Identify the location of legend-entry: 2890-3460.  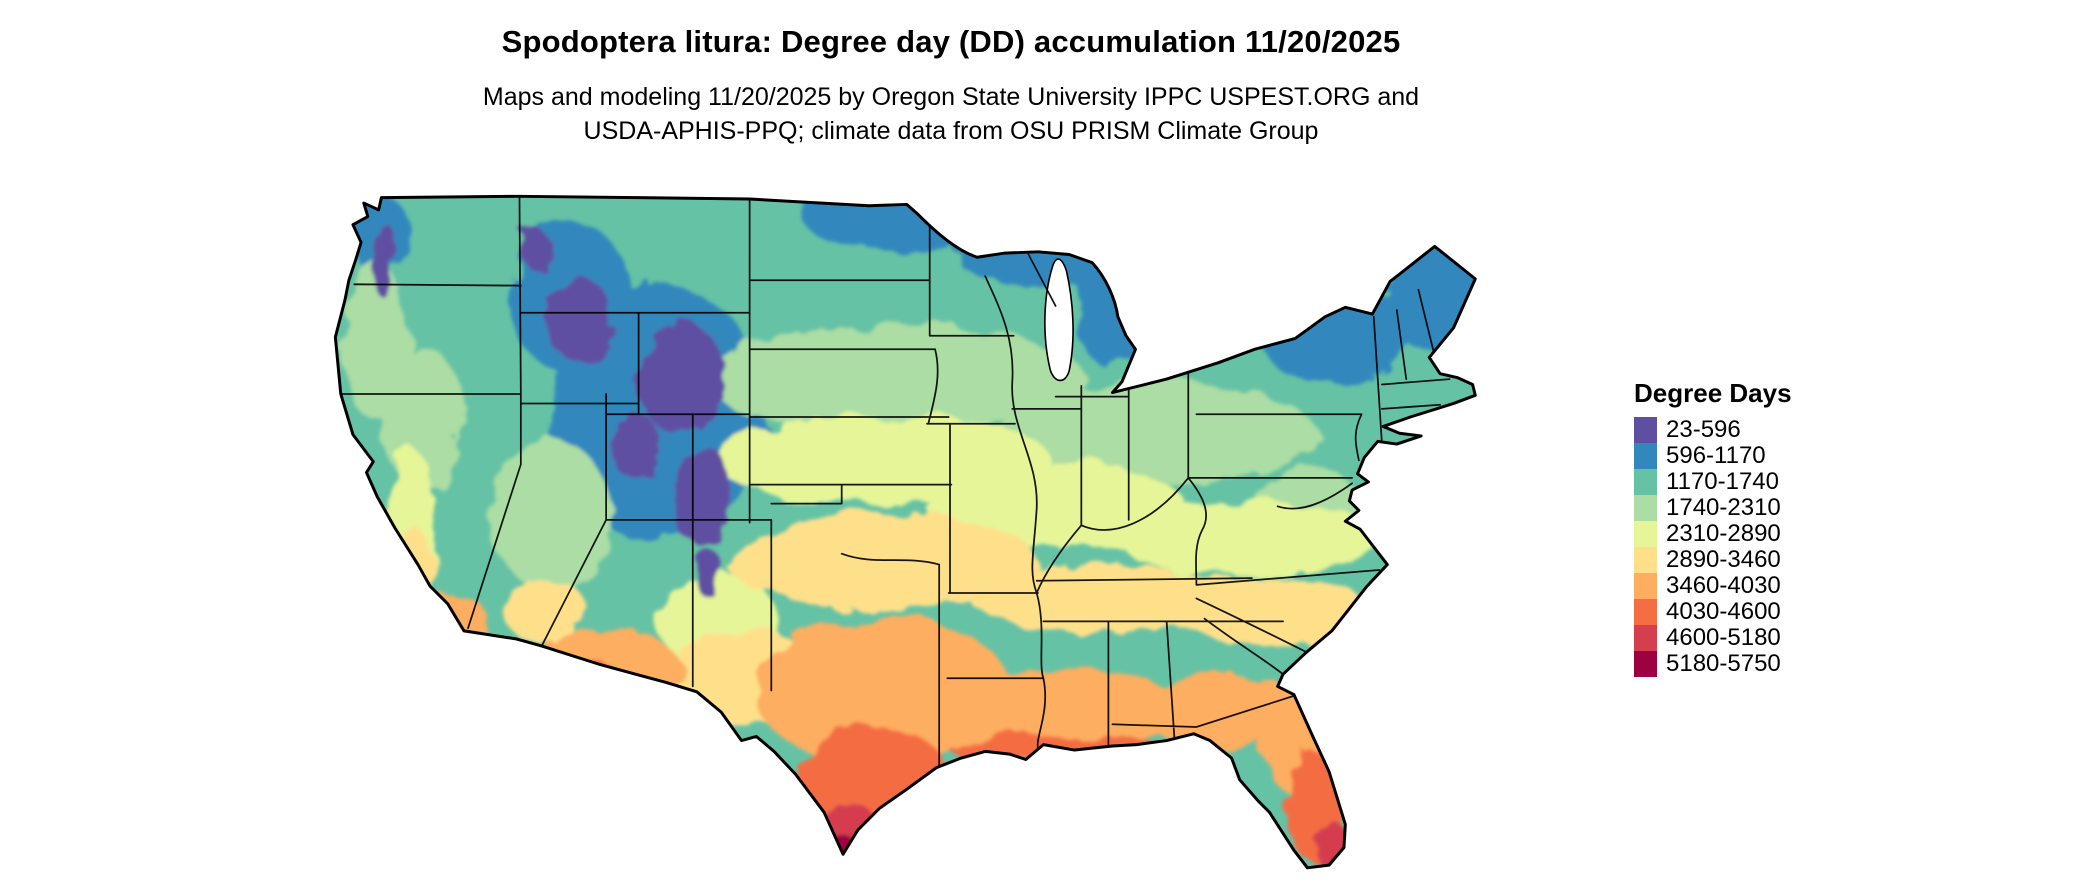
(1713, 559).